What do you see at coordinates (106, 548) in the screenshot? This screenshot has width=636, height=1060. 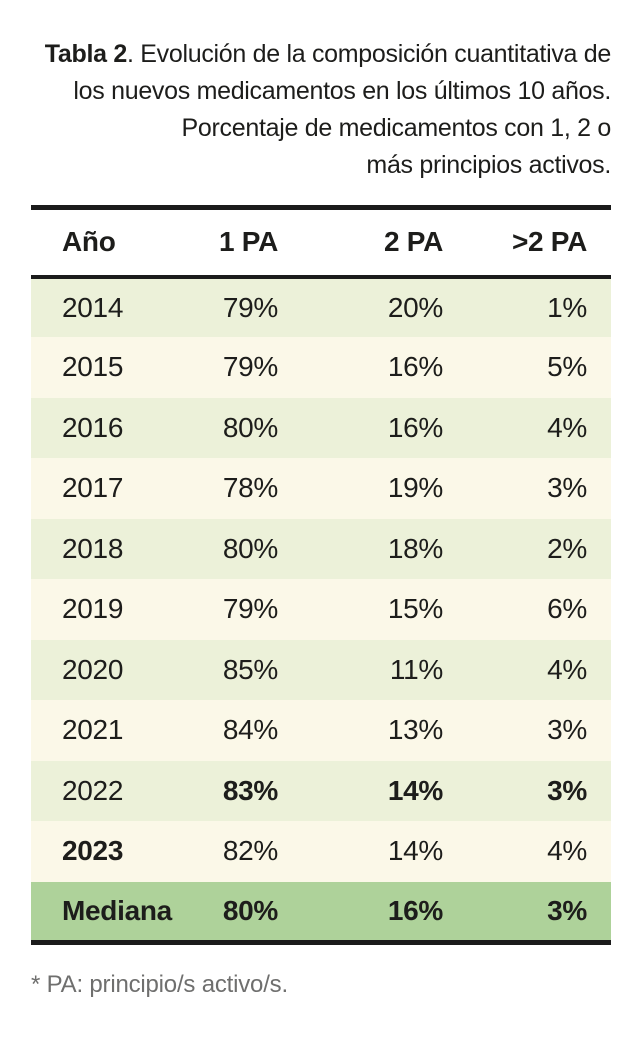 I see `year-cell: 2018` at bounding box center [106, 548].